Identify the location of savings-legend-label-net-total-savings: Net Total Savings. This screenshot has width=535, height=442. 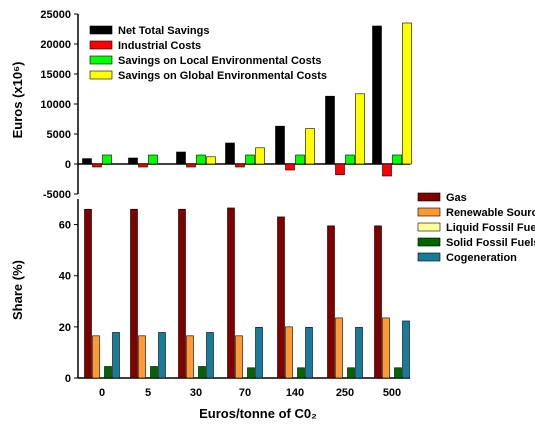
(163, 31).